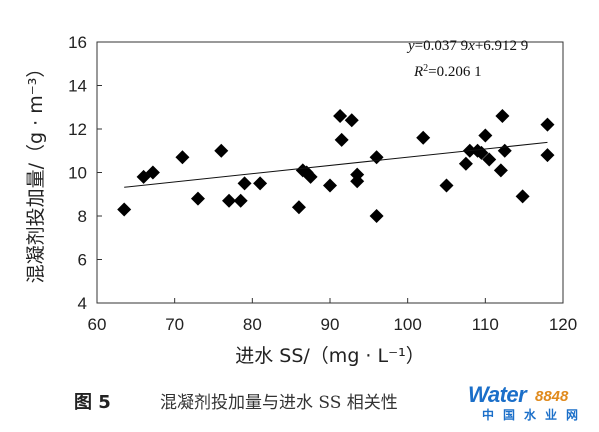 The image size is (599, 432). Describe the element at coordinates (467, 46) in the screenshot. I see `regression-equation: y=0.037 9x+6.912 9` at that location.